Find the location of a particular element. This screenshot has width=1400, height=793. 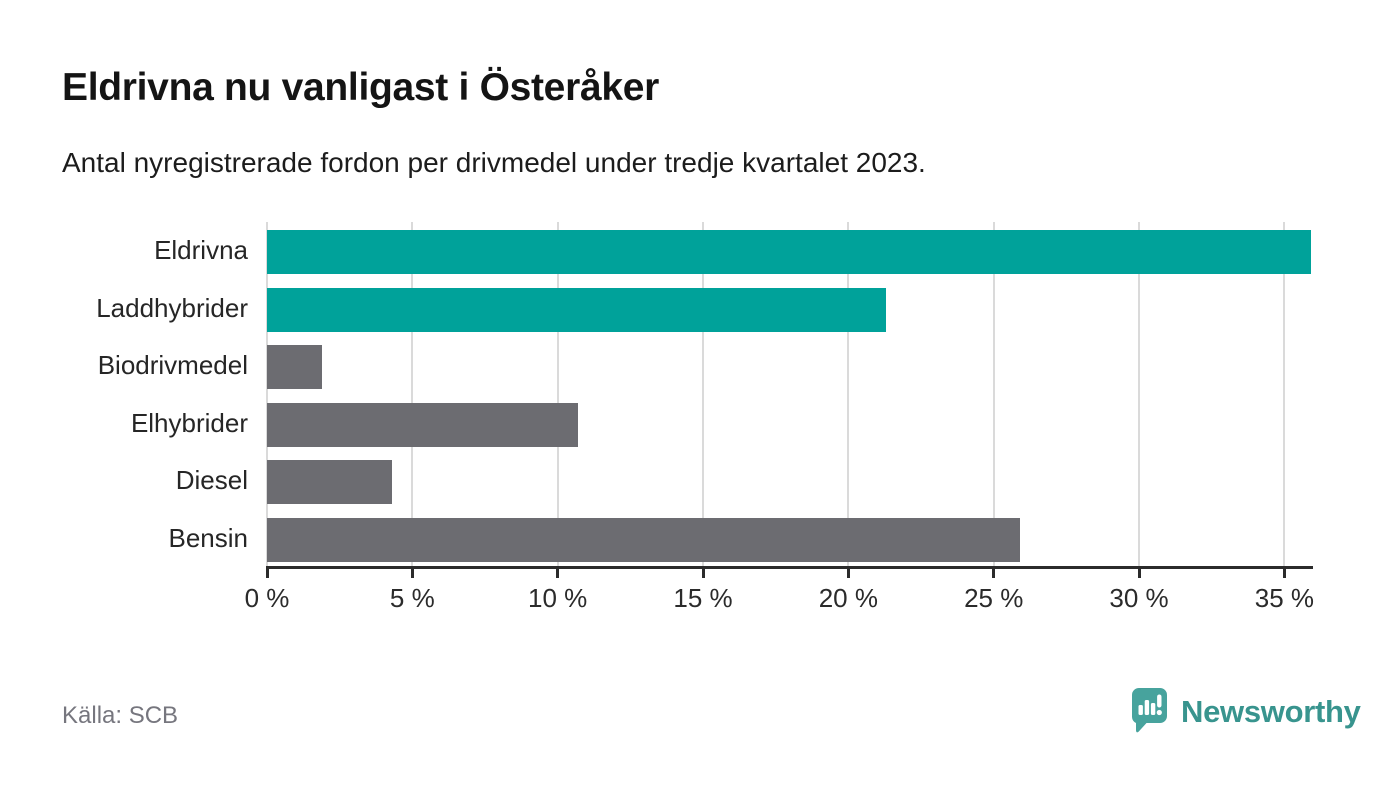

axis-tick-label: 0 % is located at coordinates (267, 598).